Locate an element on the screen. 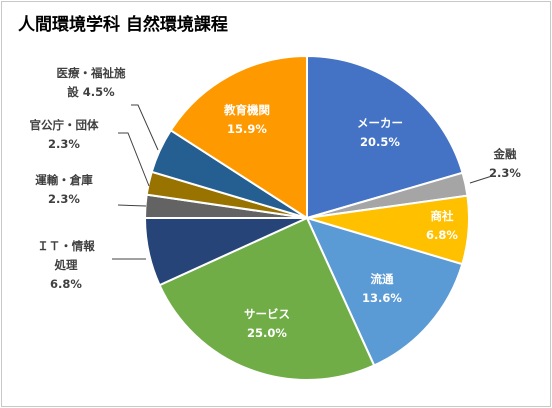 Image resolution: width=552 pixels, height=408 pixels. data-label-value-3: 13.6% is located at coordinates (382, 298).